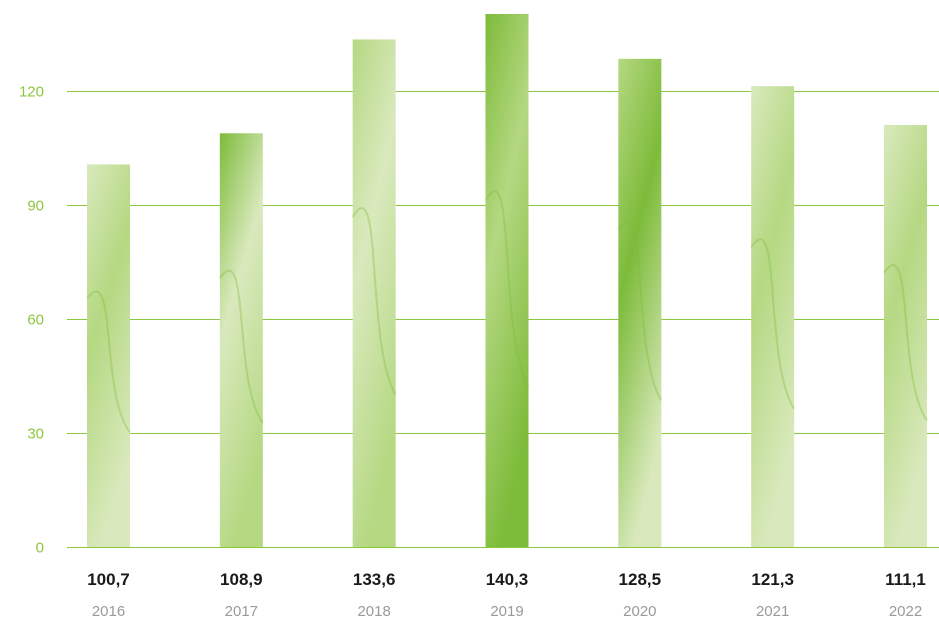 The image size is (939, 619). Describe the element at coordinates (905, 611) in the screenshot. I see `x-tick-label-2022: 2022` at that location.